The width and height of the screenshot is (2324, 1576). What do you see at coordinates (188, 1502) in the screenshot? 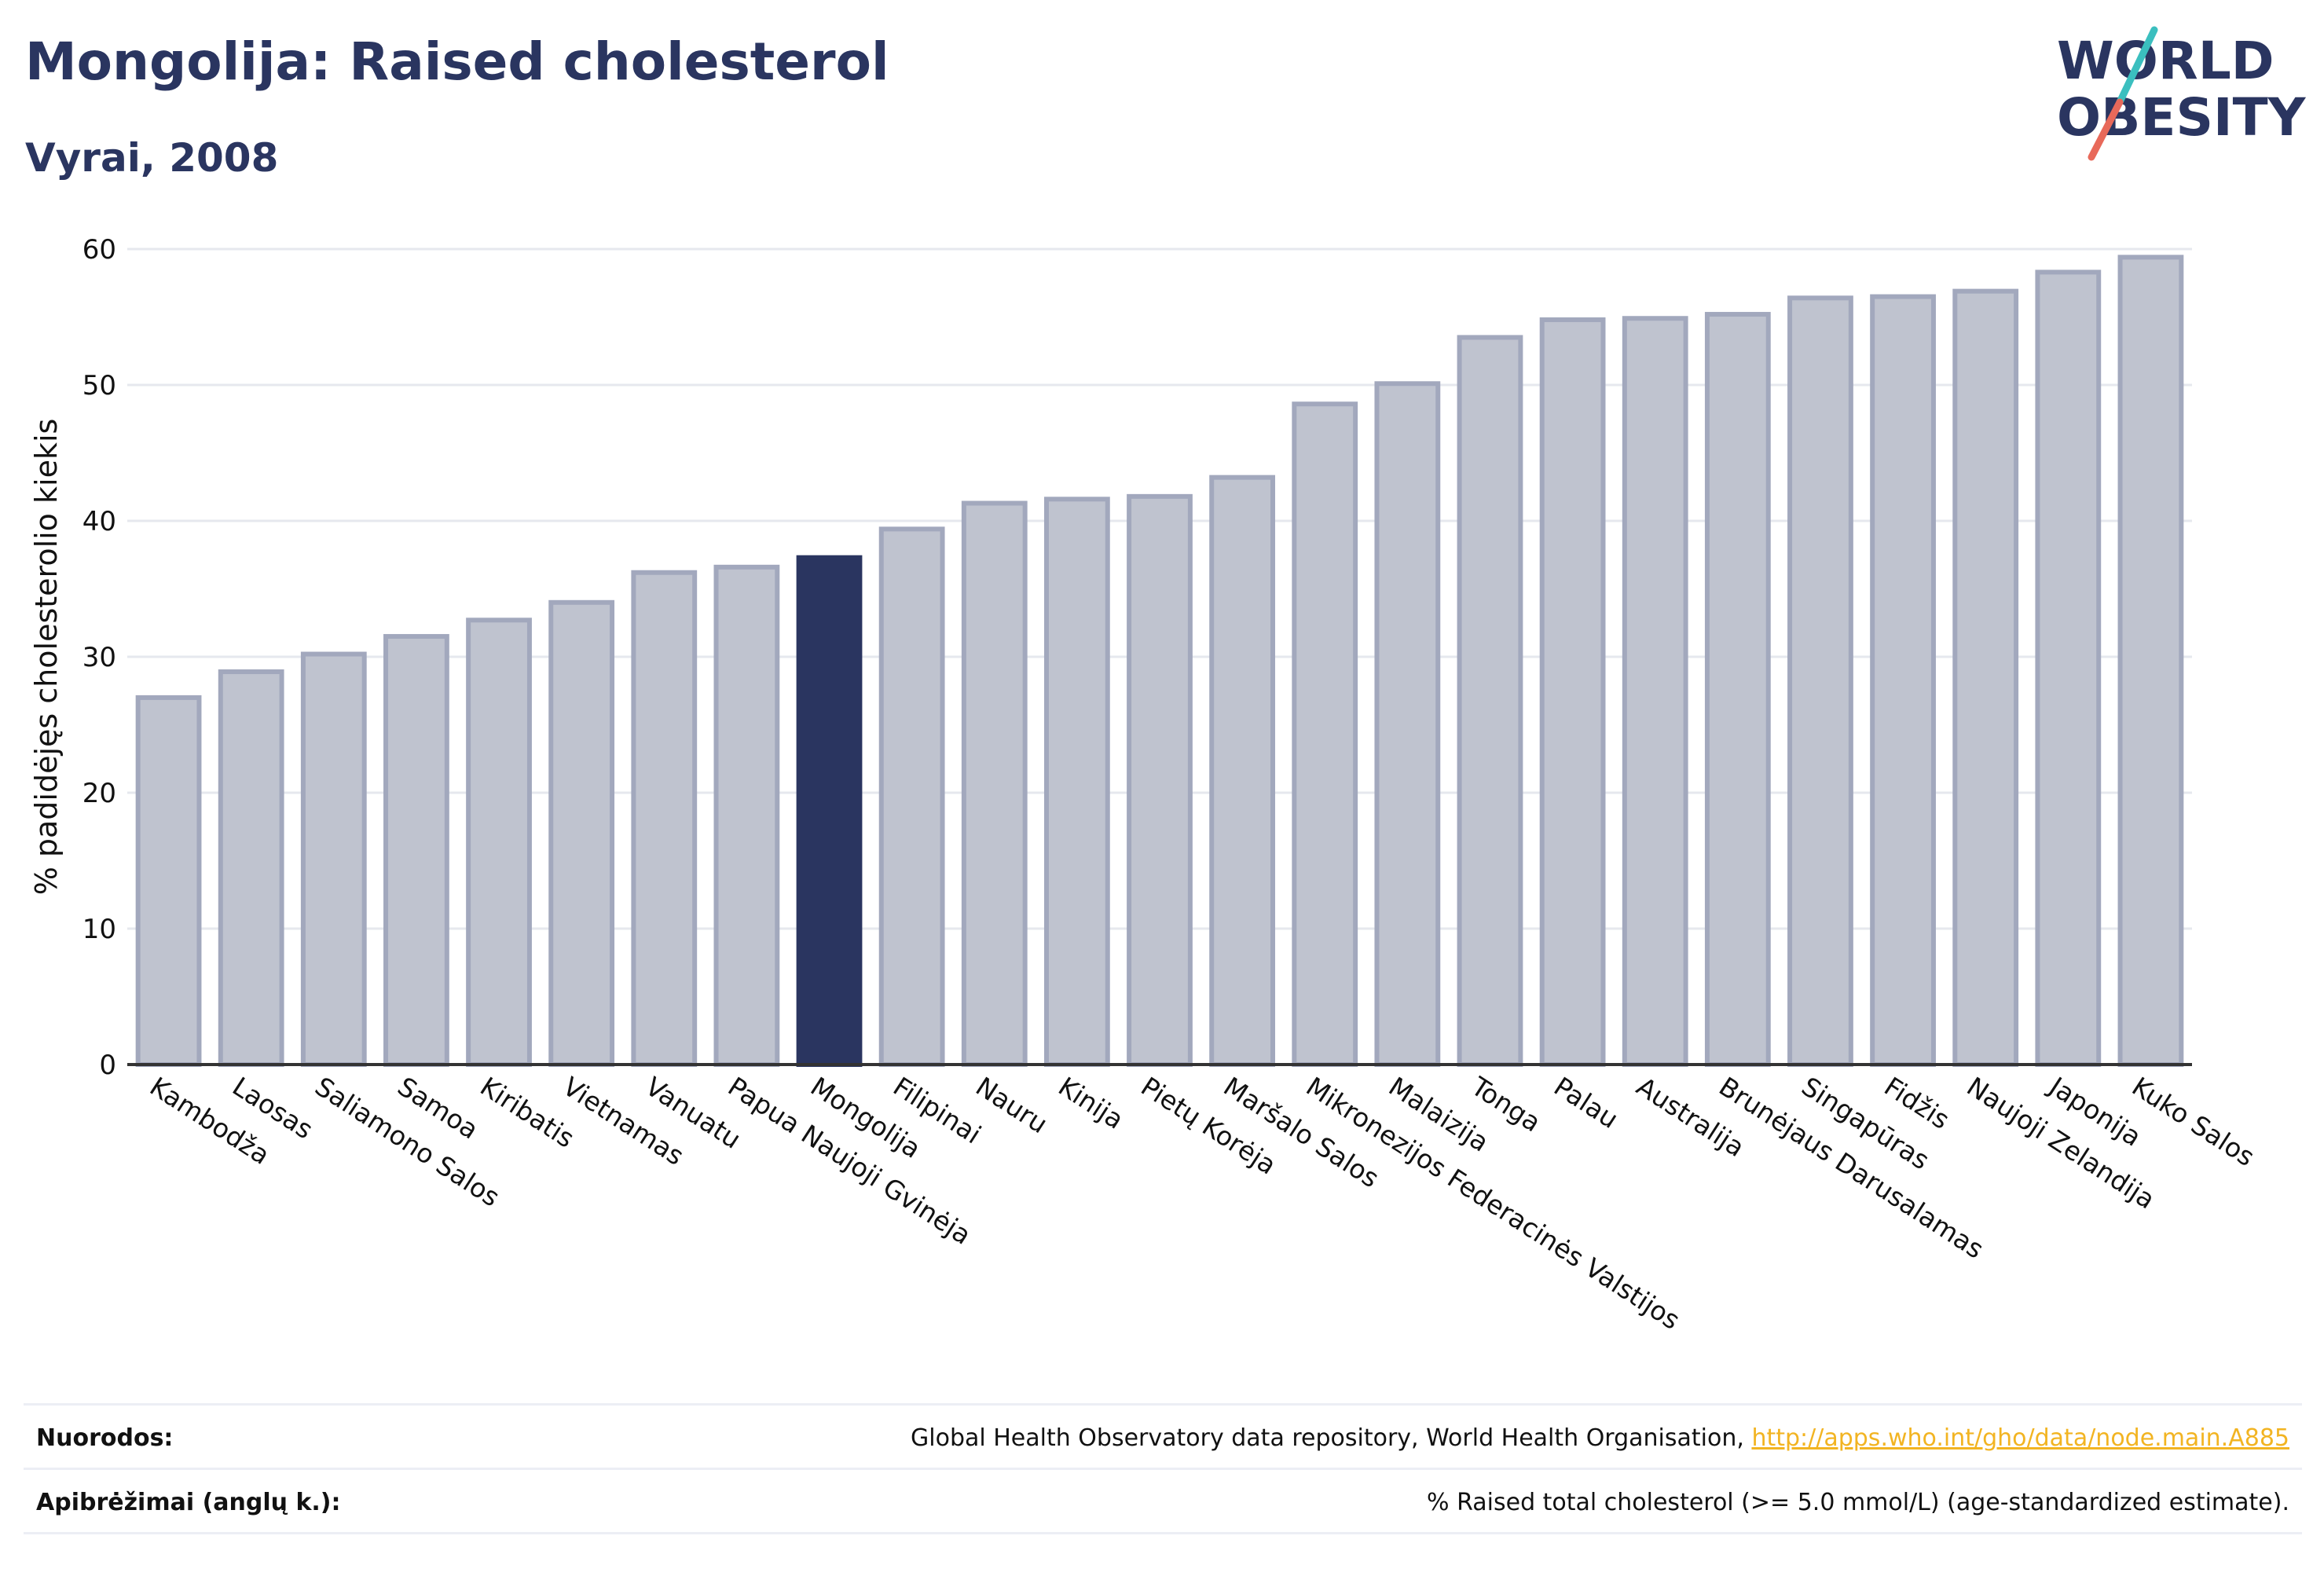
I see `footer-definitions-label: Apibrėžimai (anglų k.):` at bounding box center [188, 1502].